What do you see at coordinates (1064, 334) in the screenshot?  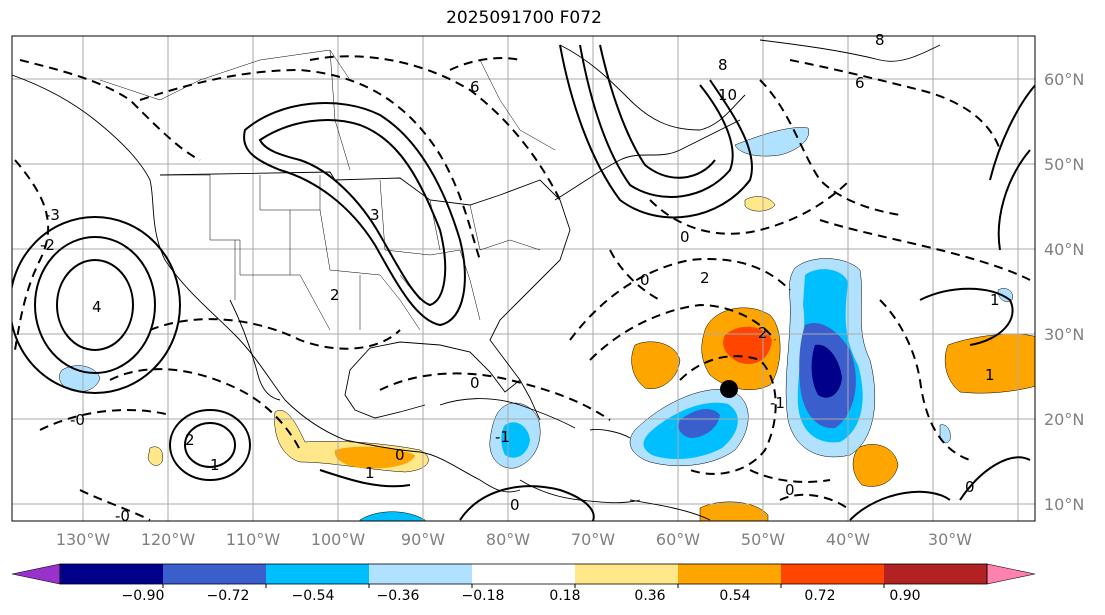 I see `lat-label: 30°N` at bounding box center [1064, 334].